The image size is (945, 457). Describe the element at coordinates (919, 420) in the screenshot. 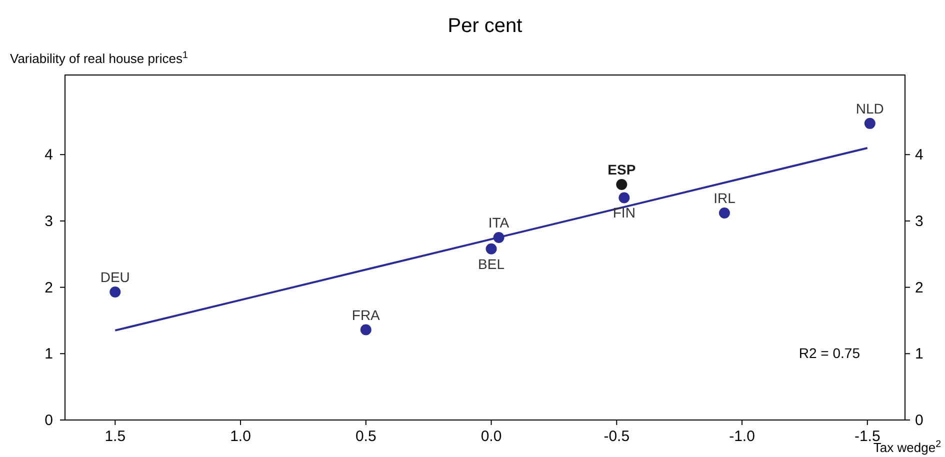

I see `y2-tick-label: 0` at that location.